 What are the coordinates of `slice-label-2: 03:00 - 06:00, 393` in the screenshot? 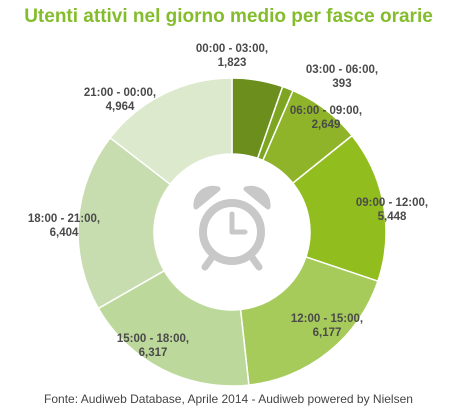 It's located at (342, 77).